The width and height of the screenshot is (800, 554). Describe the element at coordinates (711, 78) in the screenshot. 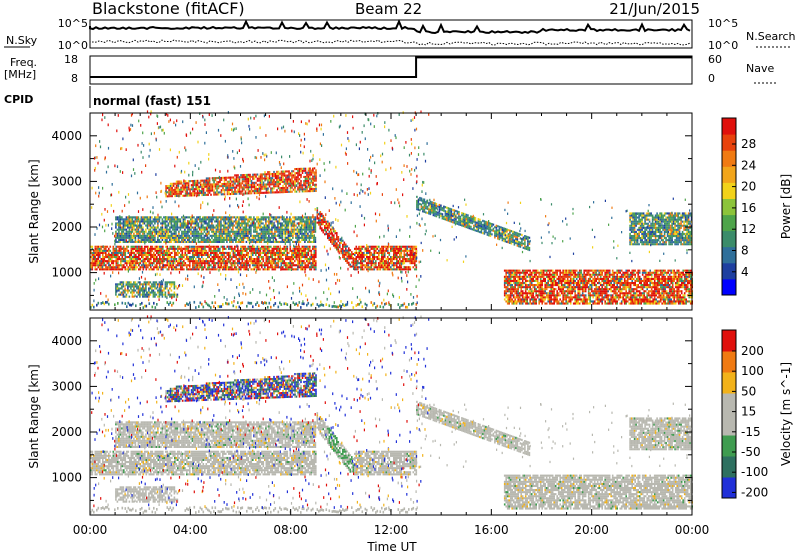

I see `nave-tick-low: 0` at that location.